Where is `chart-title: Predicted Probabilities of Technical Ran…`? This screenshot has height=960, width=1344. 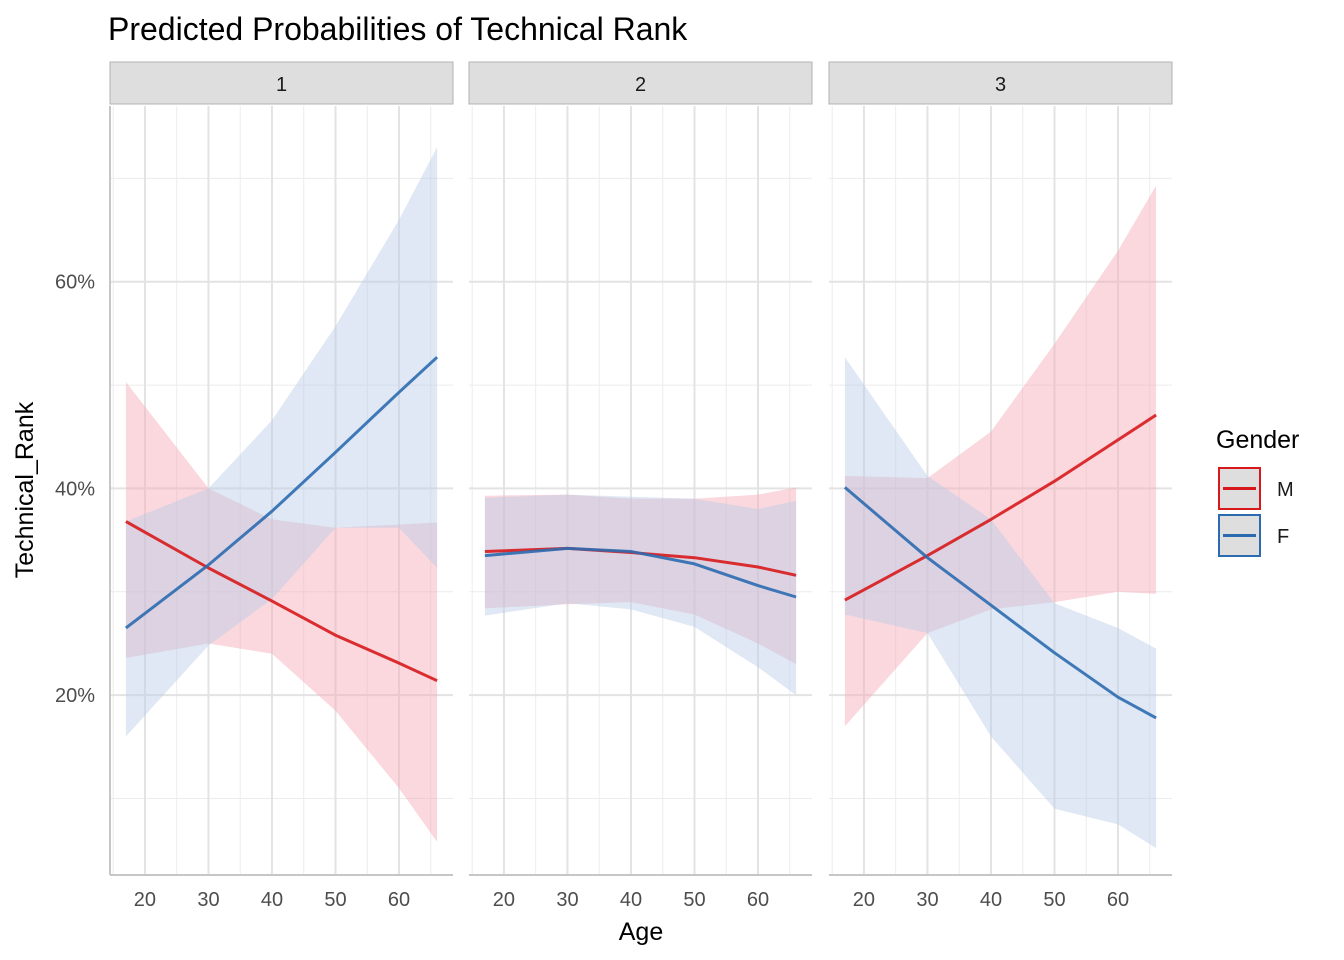
chart-title: Predicted Probabilities of Technical Ran… is located at coordinates (398, 29).